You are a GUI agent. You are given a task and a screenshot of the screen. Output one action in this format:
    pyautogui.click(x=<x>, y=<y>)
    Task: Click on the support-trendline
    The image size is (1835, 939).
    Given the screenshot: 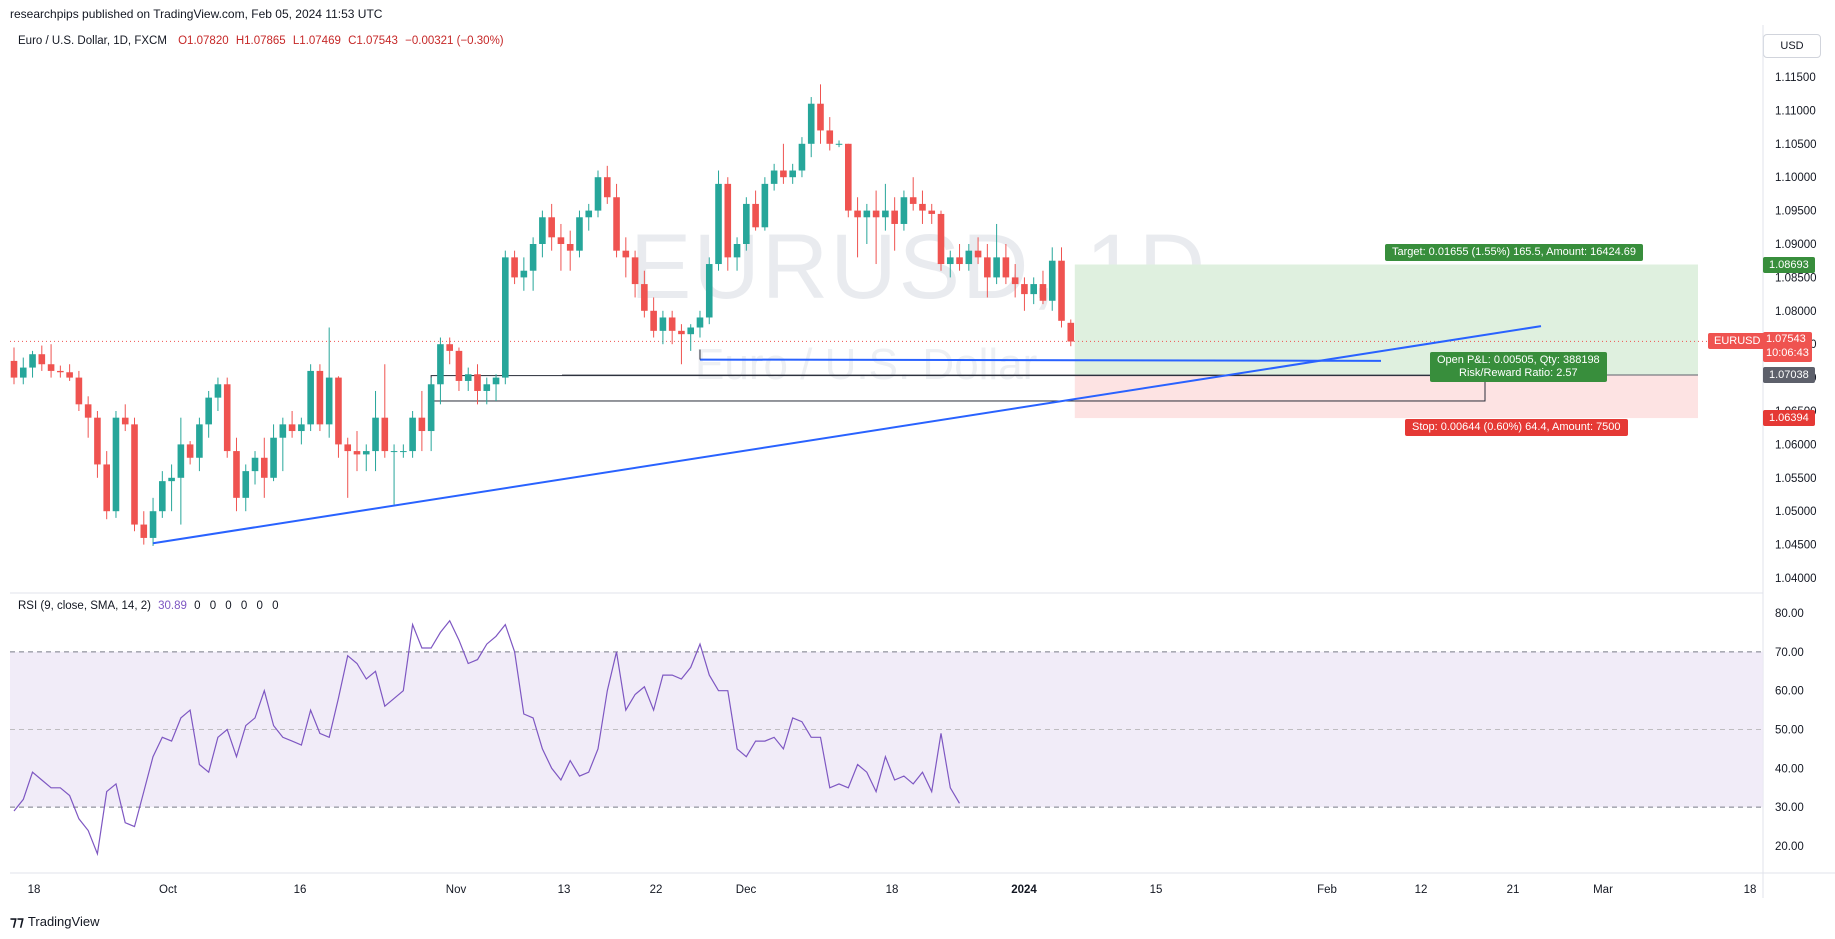 What is the action you would take?
    pyautogui.click(x=1040, y=360)
    